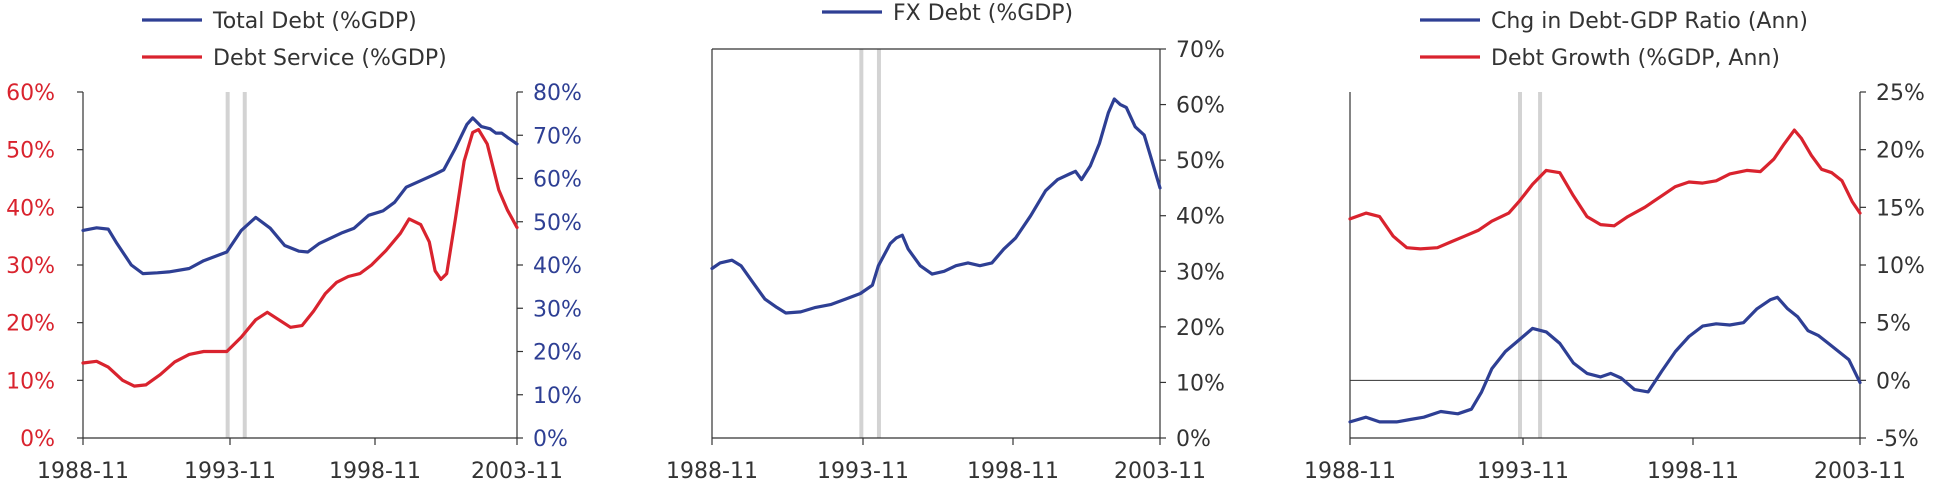  What do you see at coordinates (30, 381) in the screenshot?
I see `left-axis-tick-label: 10%` at bounding box center [30, 381].